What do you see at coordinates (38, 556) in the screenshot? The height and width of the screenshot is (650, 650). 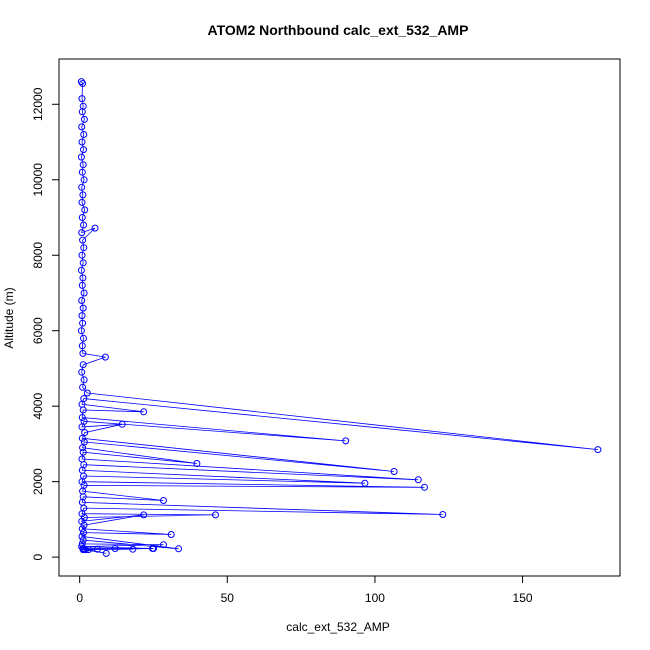 I see `y-tick-label: 0` at bounding box center [38, 556].